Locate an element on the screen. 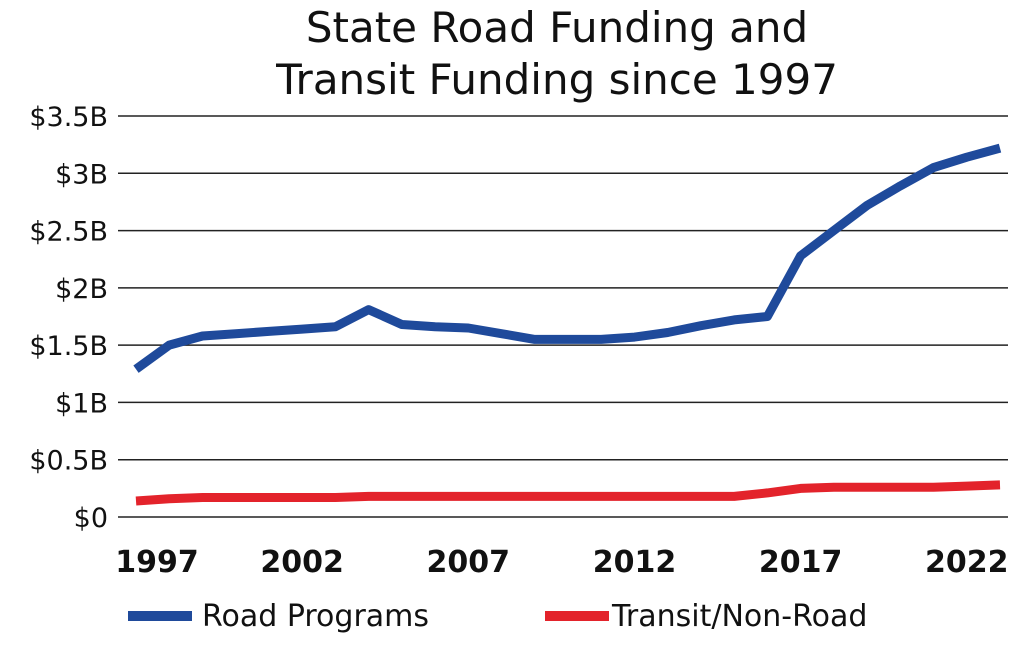 The image size is (1024, 663). y-tick-label: $2B is located at coordinates (81, 289).